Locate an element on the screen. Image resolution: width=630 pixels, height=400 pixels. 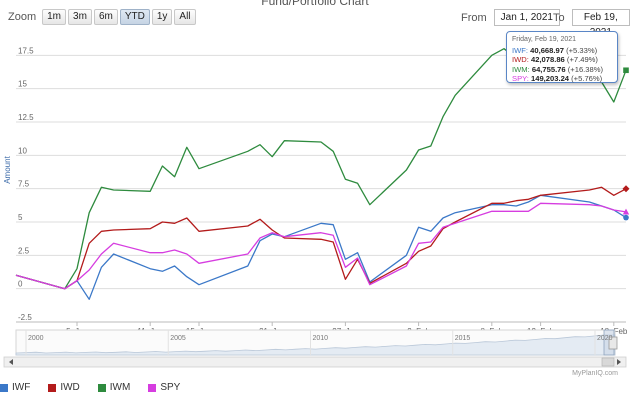
navigator-tick-label: 2010 is located at coordinates (321, 338).